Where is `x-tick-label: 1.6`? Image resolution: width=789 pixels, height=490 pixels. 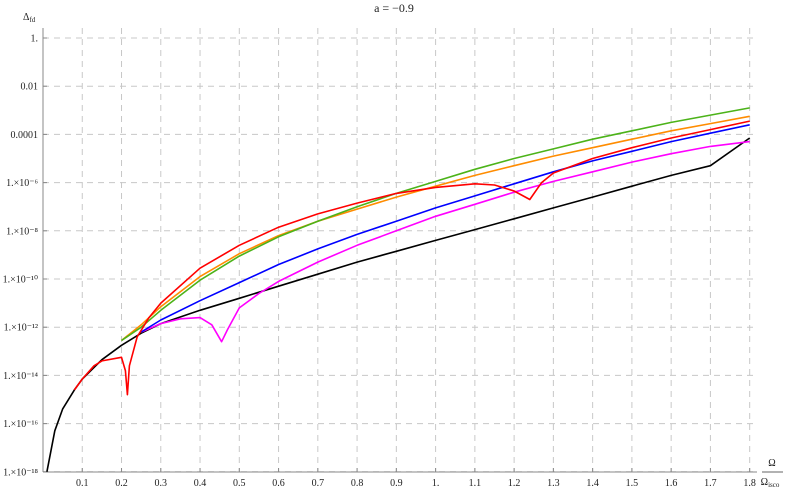 x-tick-label: 1.6 is located at coordinates (671, 483).